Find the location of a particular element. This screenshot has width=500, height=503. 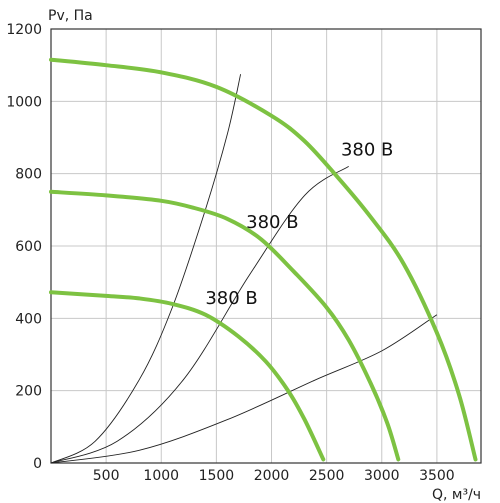

fan-curve-label-2: 380 В is located at coordinates (272, 222).